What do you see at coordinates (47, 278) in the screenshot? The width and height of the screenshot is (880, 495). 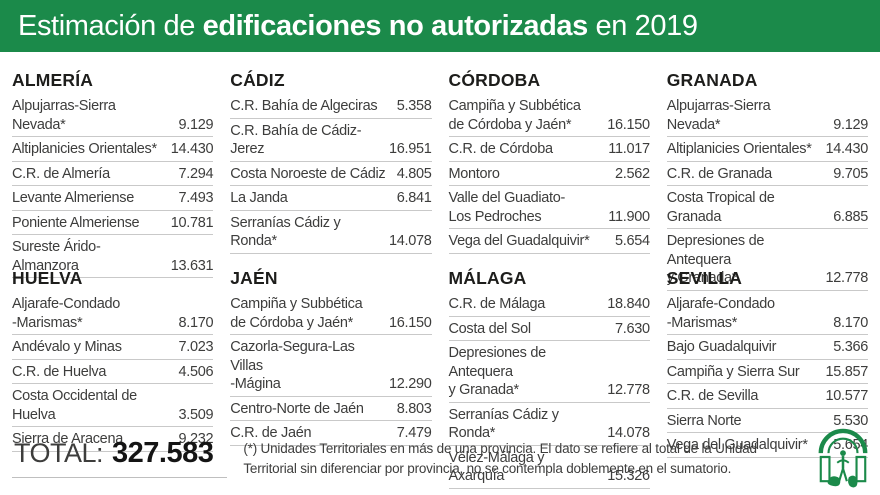 I see `province-title: HUELVA` at bounding box center [47, 278].